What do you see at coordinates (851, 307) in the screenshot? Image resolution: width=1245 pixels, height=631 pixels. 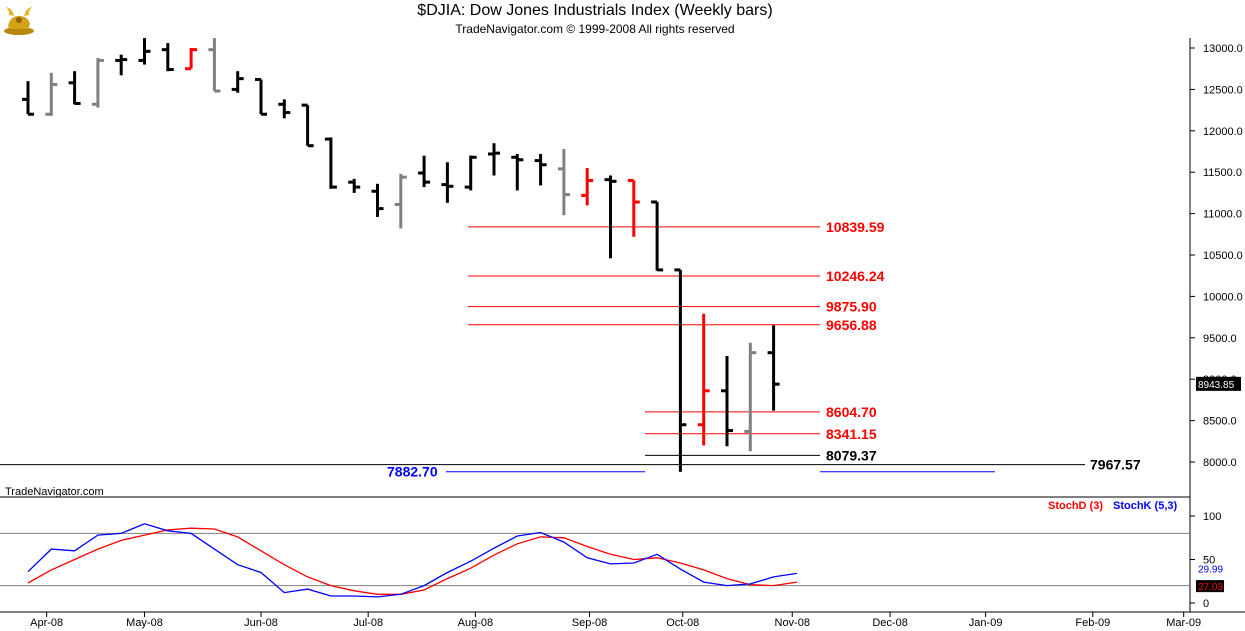 I see `level-label: 9875.90` at bounding box center [851, 307].